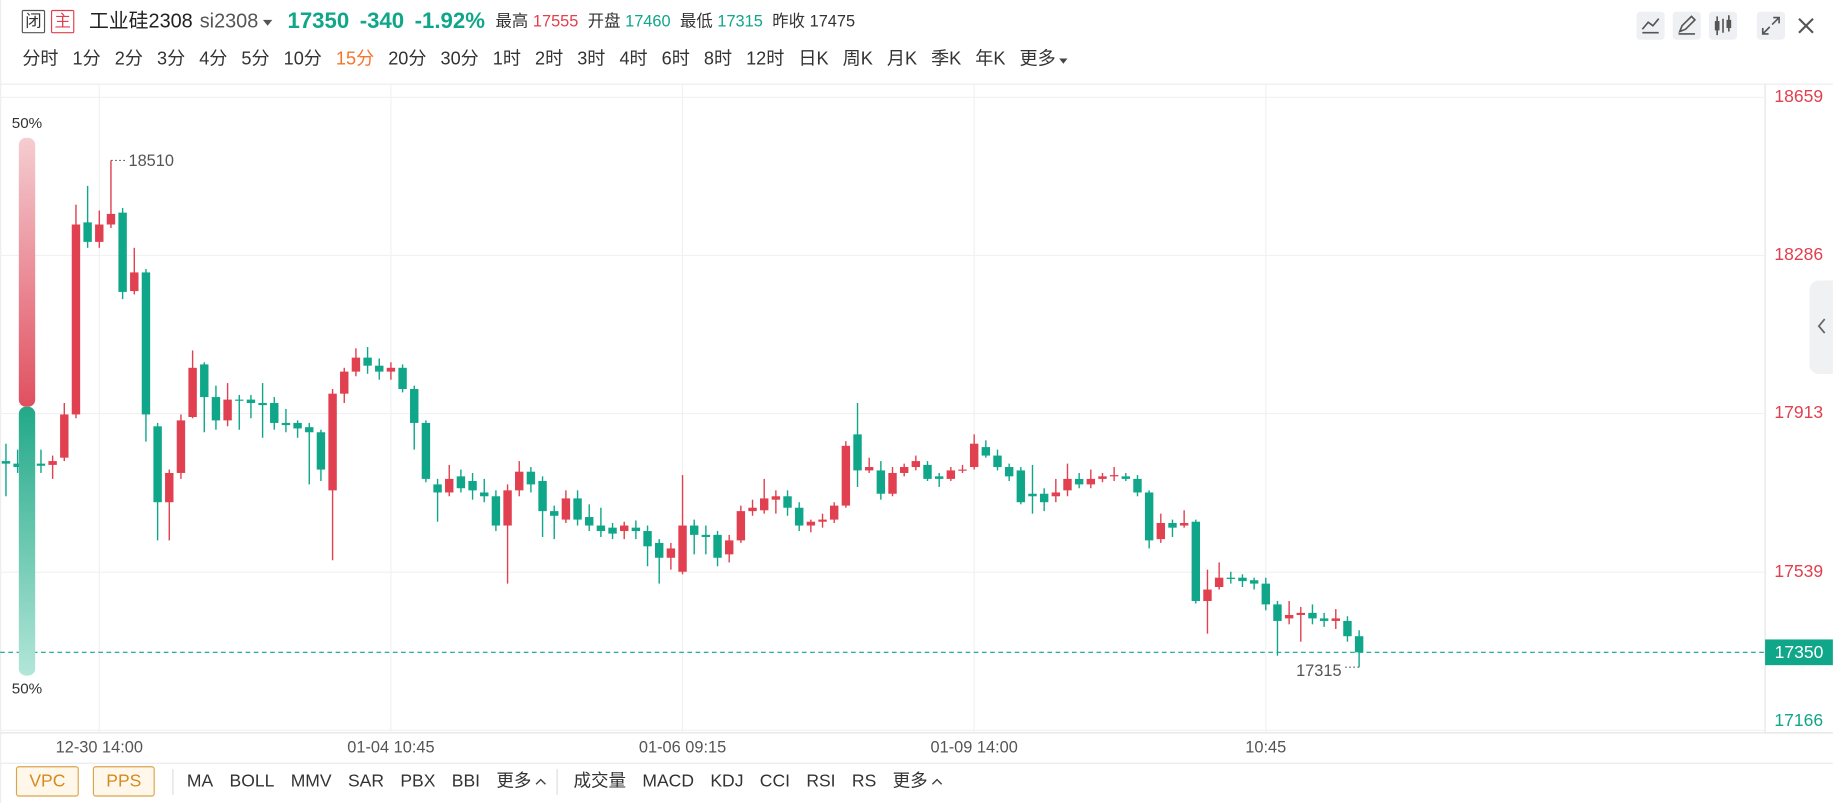  Describe the element at coordinates (1821, 327) in the screenshot. I see `collapse-tab` at that location.